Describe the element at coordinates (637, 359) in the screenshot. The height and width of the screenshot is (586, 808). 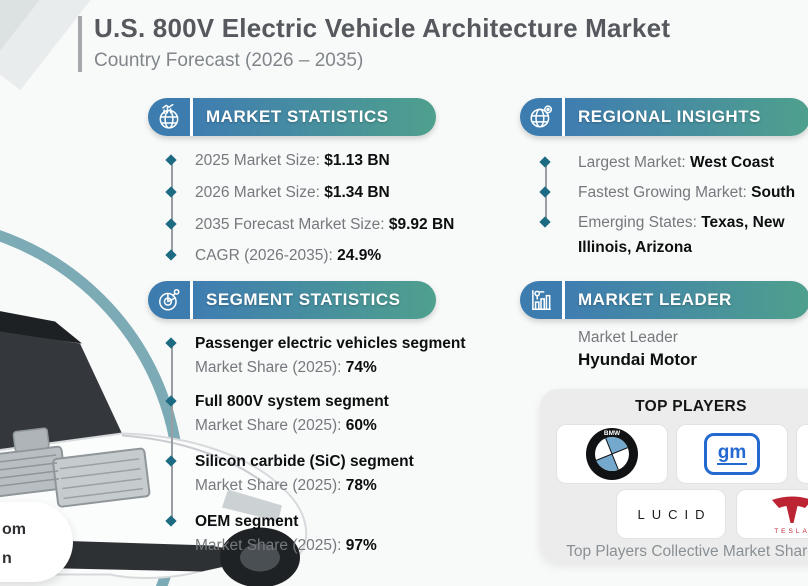
I see `market-leader-name: Hyundai Motor` at that location.